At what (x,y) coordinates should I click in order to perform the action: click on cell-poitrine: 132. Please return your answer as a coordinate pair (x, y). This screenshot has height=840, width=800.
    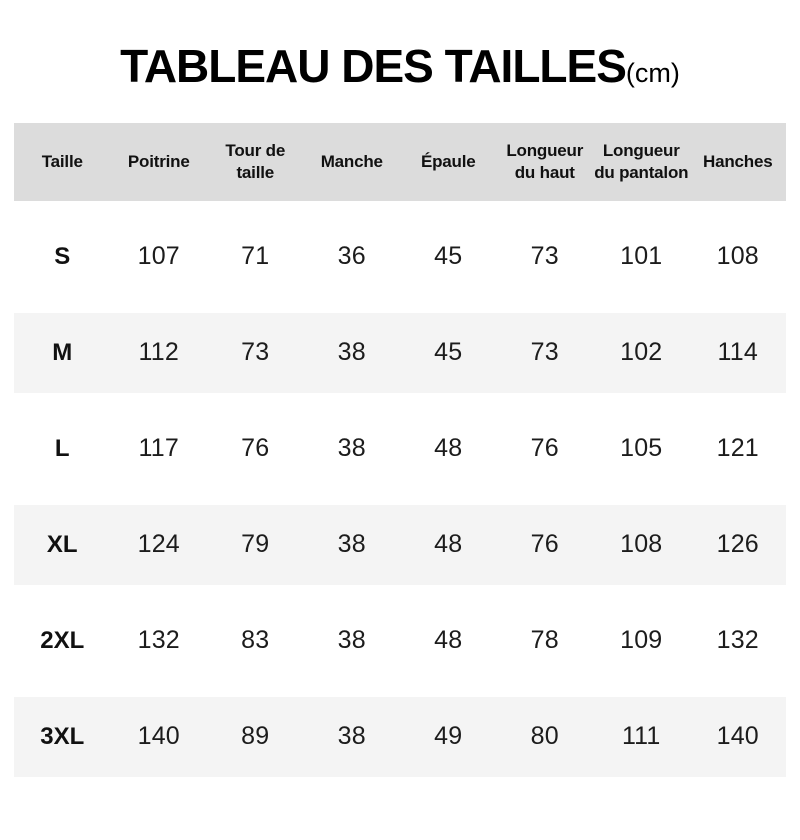
    Looking at the image, I should click on (158, 640).